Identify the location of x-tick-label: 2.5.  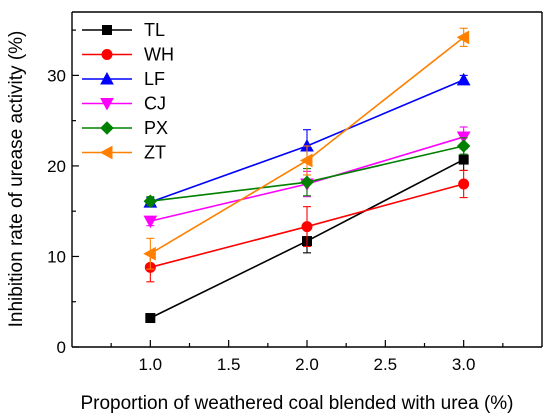
(386, 364).